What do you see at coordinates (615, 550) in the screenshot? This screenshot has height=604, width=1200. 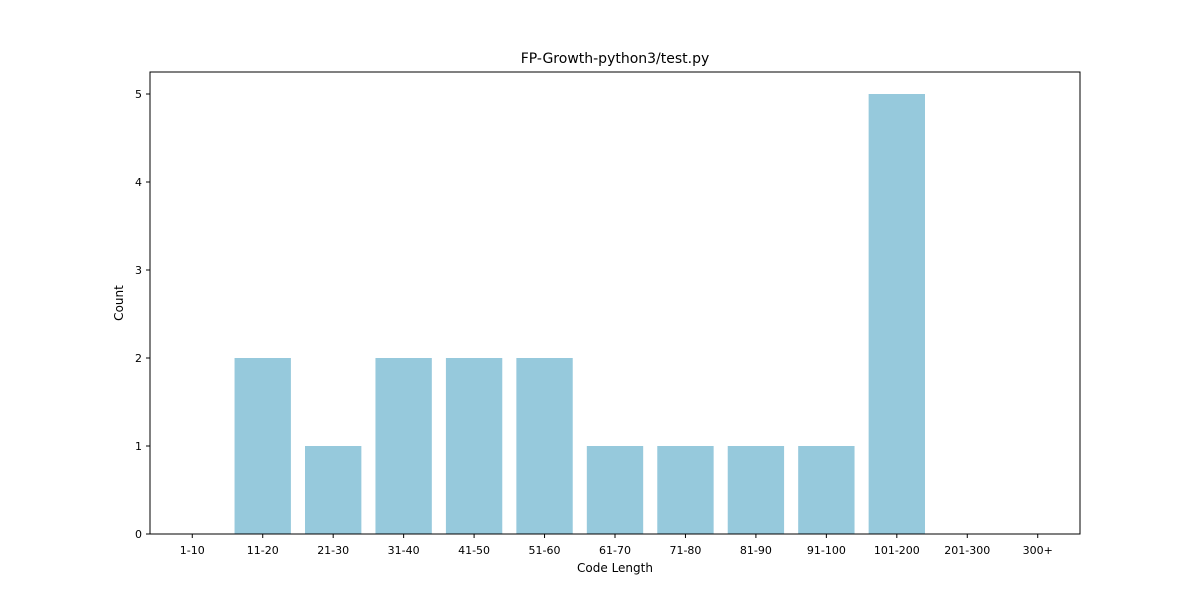 I see `x-tick-label: 61-70` at bounding box center [615, 550].